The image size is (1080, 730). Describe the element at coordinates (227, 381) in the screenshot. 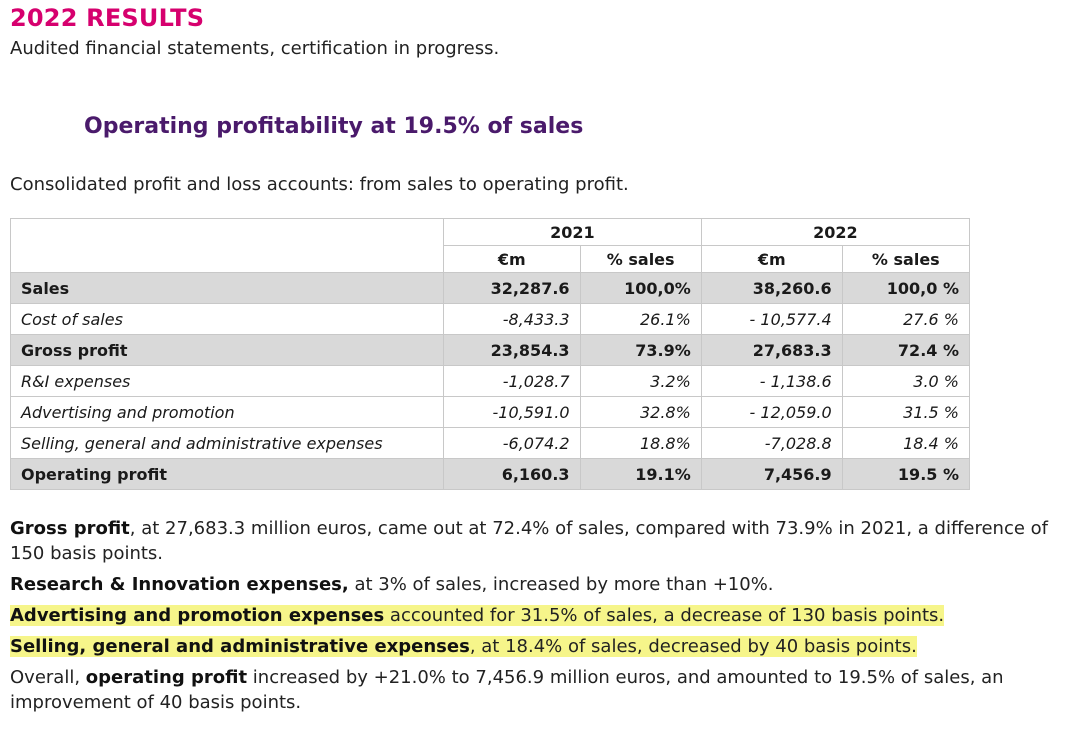

I see `row-label: R&I expenses` at that location.